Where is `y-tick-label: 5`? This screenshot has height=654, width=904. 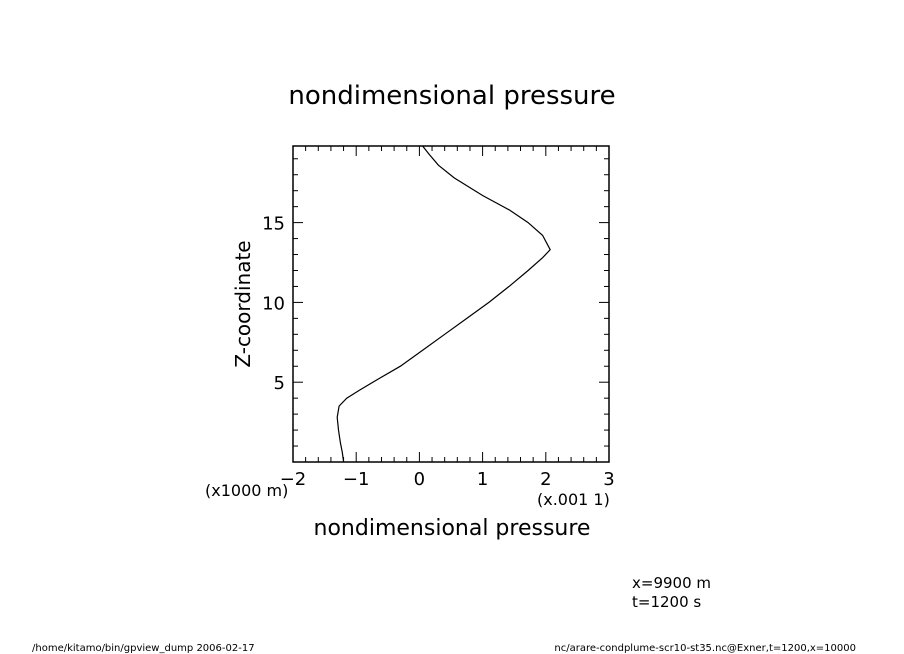 y-tick-label: 5 is located at coordinates (279, 383).